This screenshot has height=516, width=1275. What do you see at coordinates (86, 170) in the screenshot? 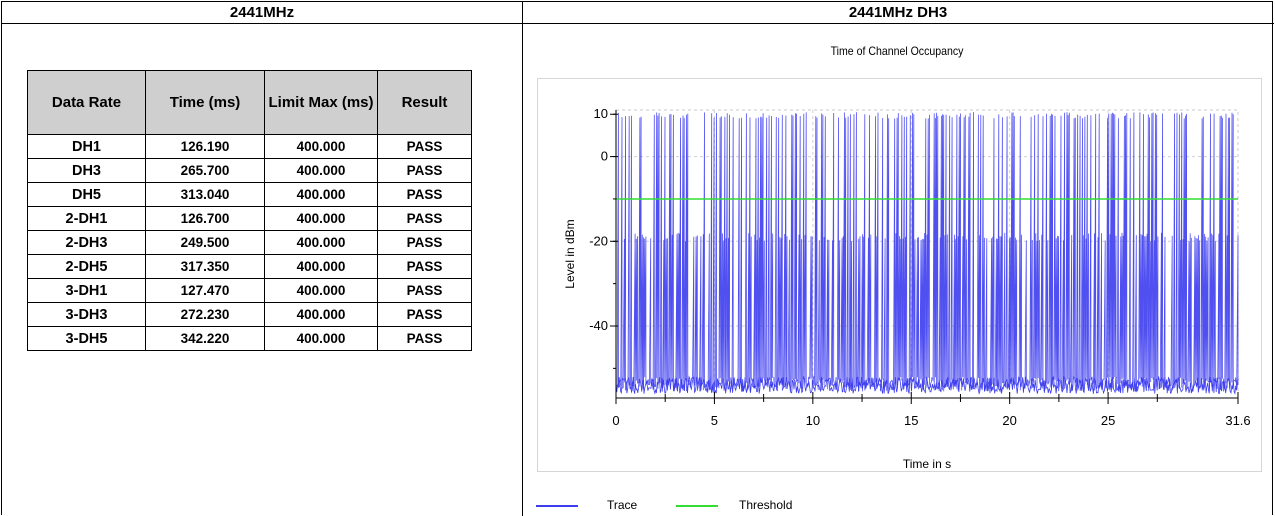
I see `data-rate-cell: DH3` at bounding box center [86, 170].